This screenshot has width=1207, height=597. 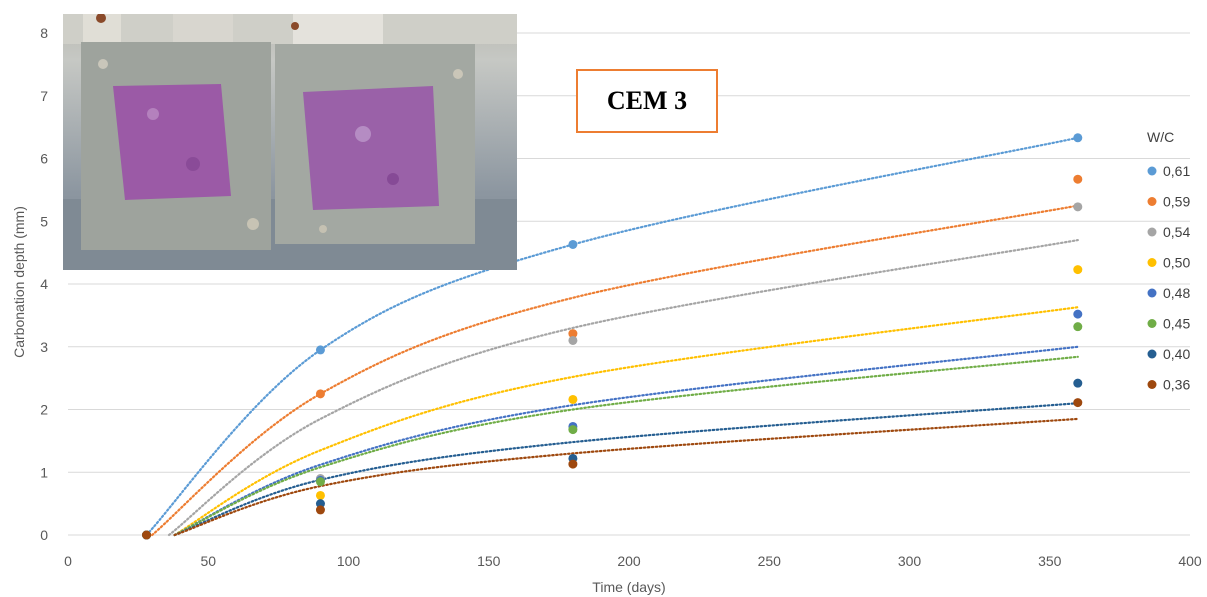 I want to click on x-axis-title: Time (days), so click(x=628, y=587).